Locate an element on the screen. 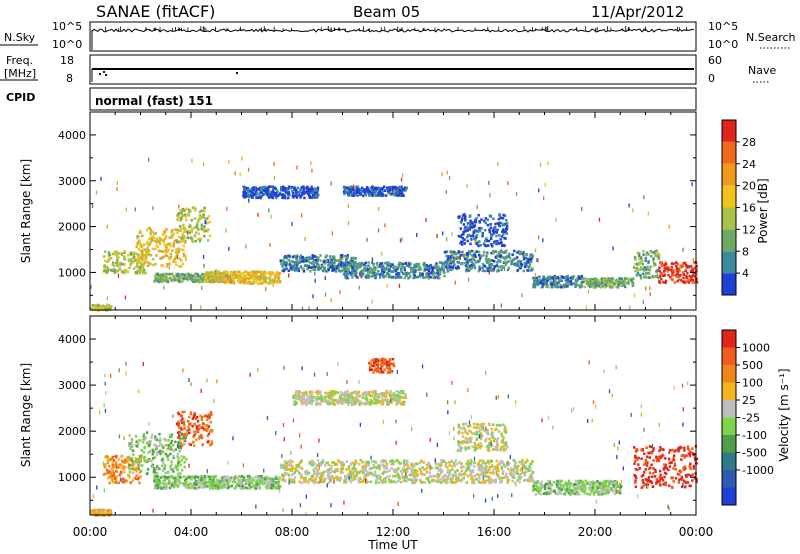 The image size is (800, 554). freq-strip-frame is located at coordinates (393, 69).